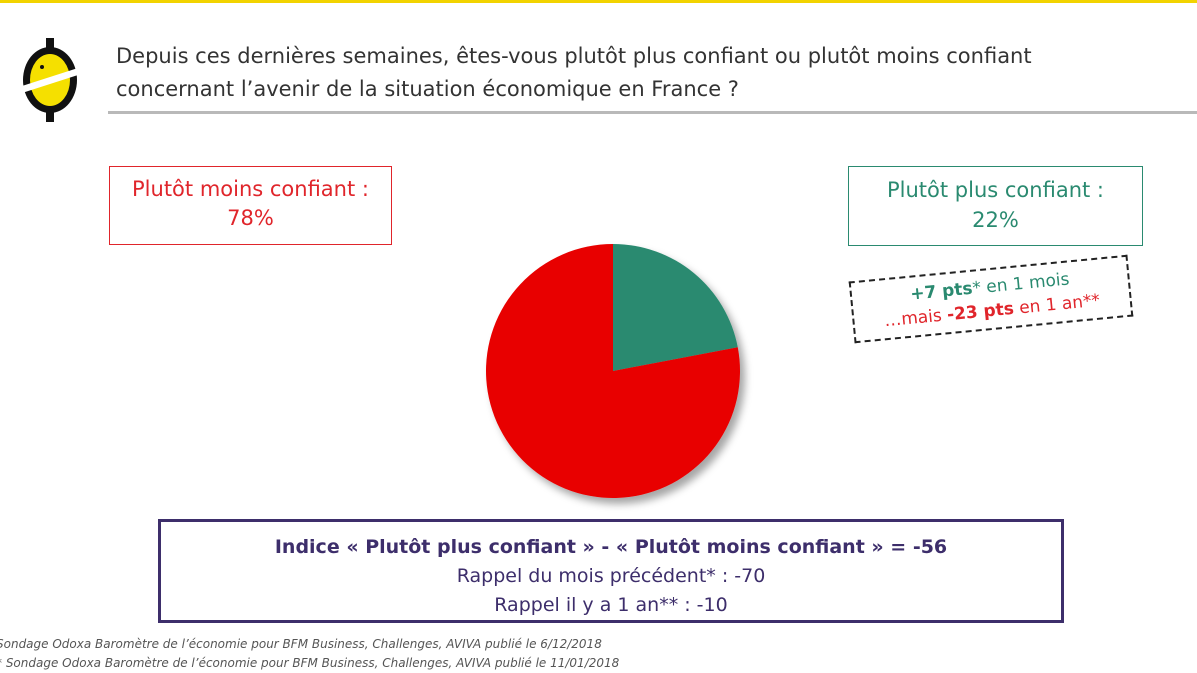 Image resolution: width=1197 pixels, height=673 pixels. I want to click on pie-slice-plus-confiant, so click(675, 307).